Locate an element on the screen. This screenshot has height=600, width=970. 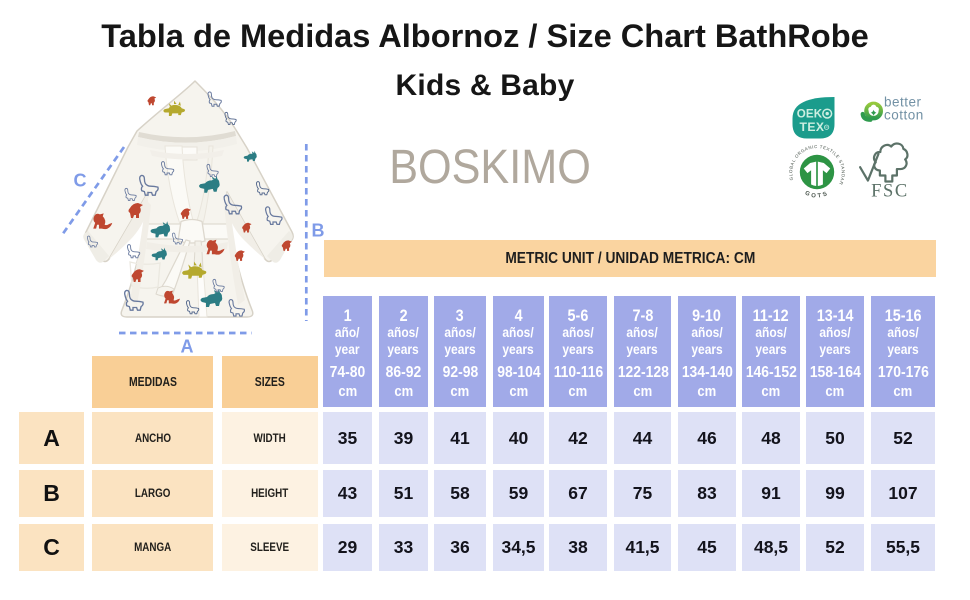
svg-text: FSC is located at coordinates (890, 192).